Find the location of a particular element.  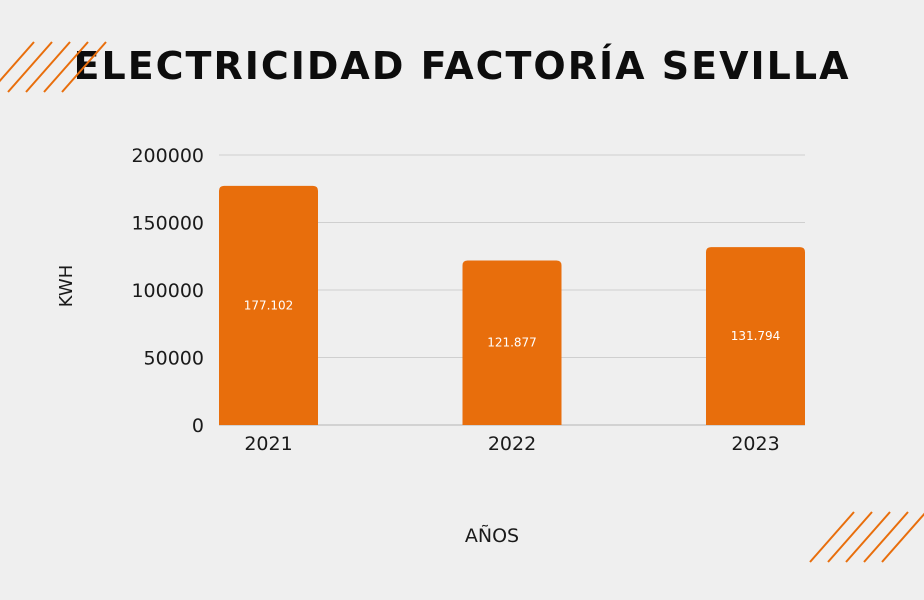

x-tick-label: 2021 is located at coordinates (268, 444).